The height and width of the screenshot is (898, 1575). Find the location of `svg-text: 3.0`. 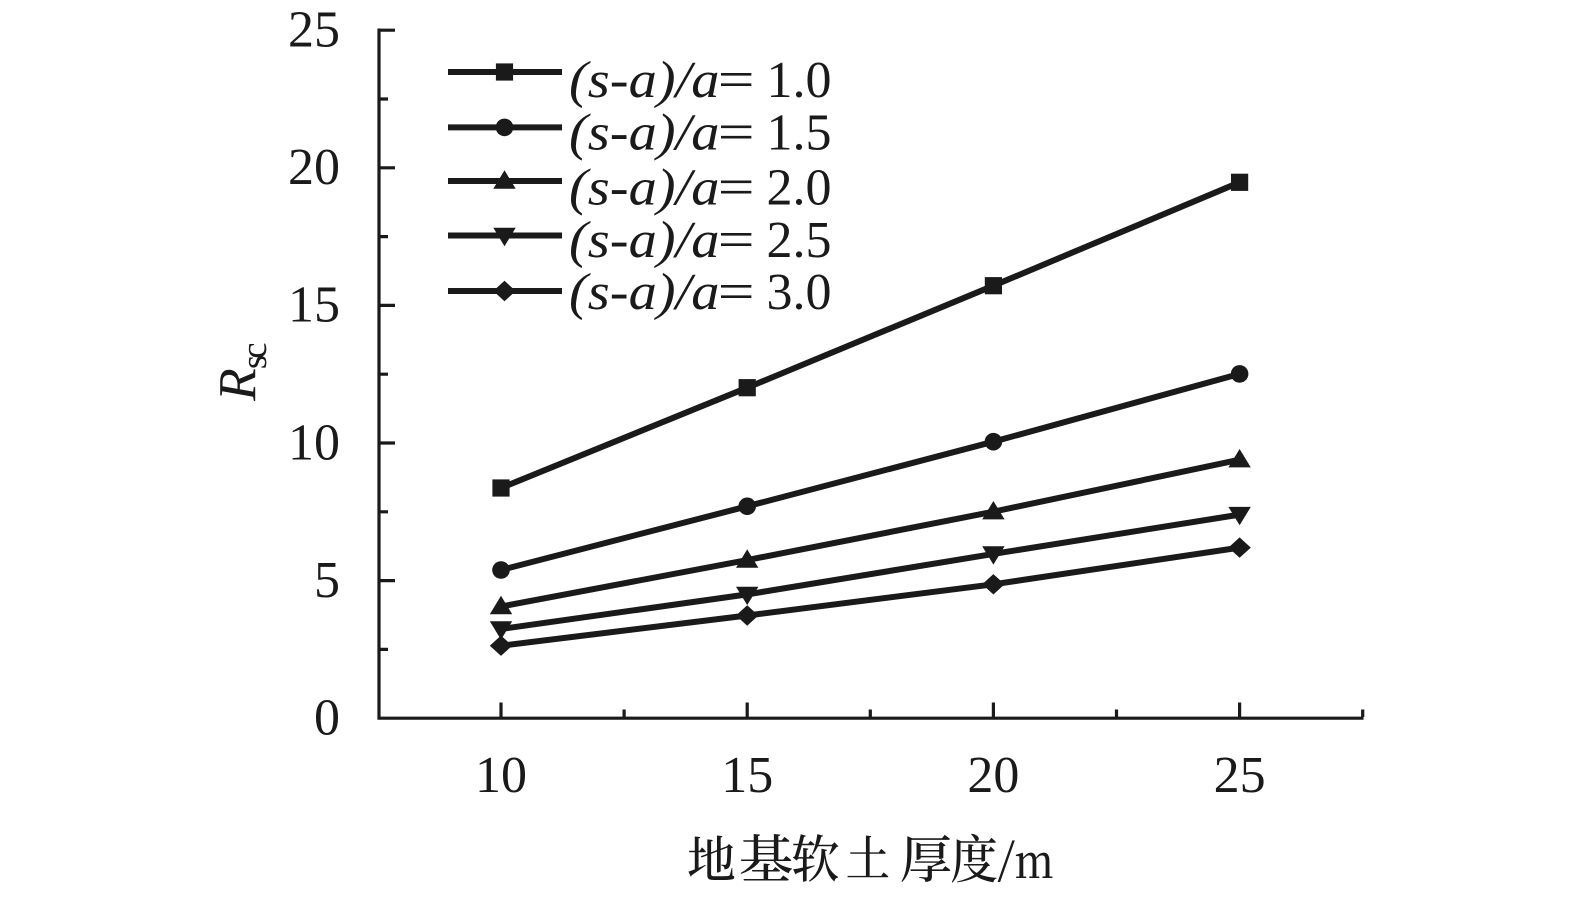

svg-text: 3.0 is located at coordinates (799, 292).